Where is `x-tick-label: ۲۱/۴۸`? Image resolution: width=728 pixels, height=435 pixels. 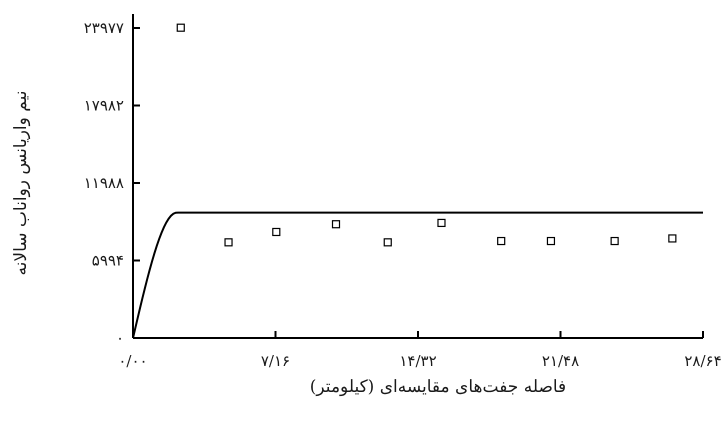 x-tick-label: ۲۱/۴۸ is located at coordinates (560, 361).